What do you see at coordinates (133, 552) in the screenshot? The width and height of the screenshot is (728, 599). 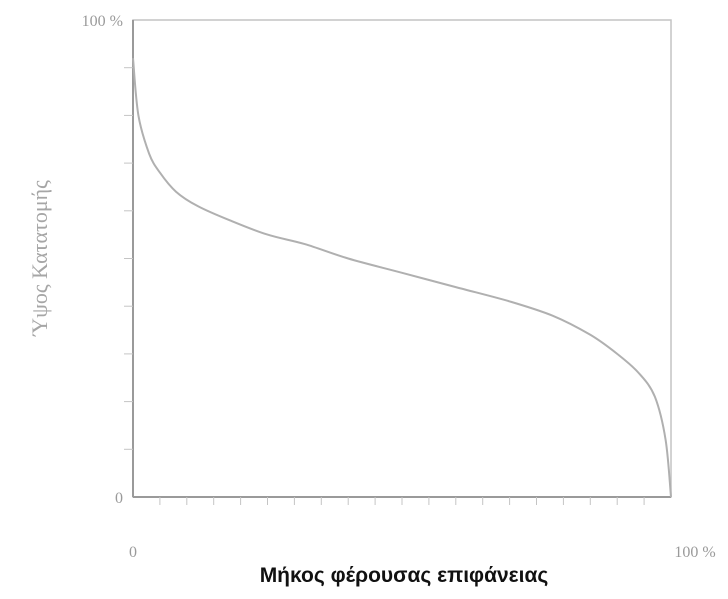 I see `x-tick-label: 0` at bounding box center [133, 552].